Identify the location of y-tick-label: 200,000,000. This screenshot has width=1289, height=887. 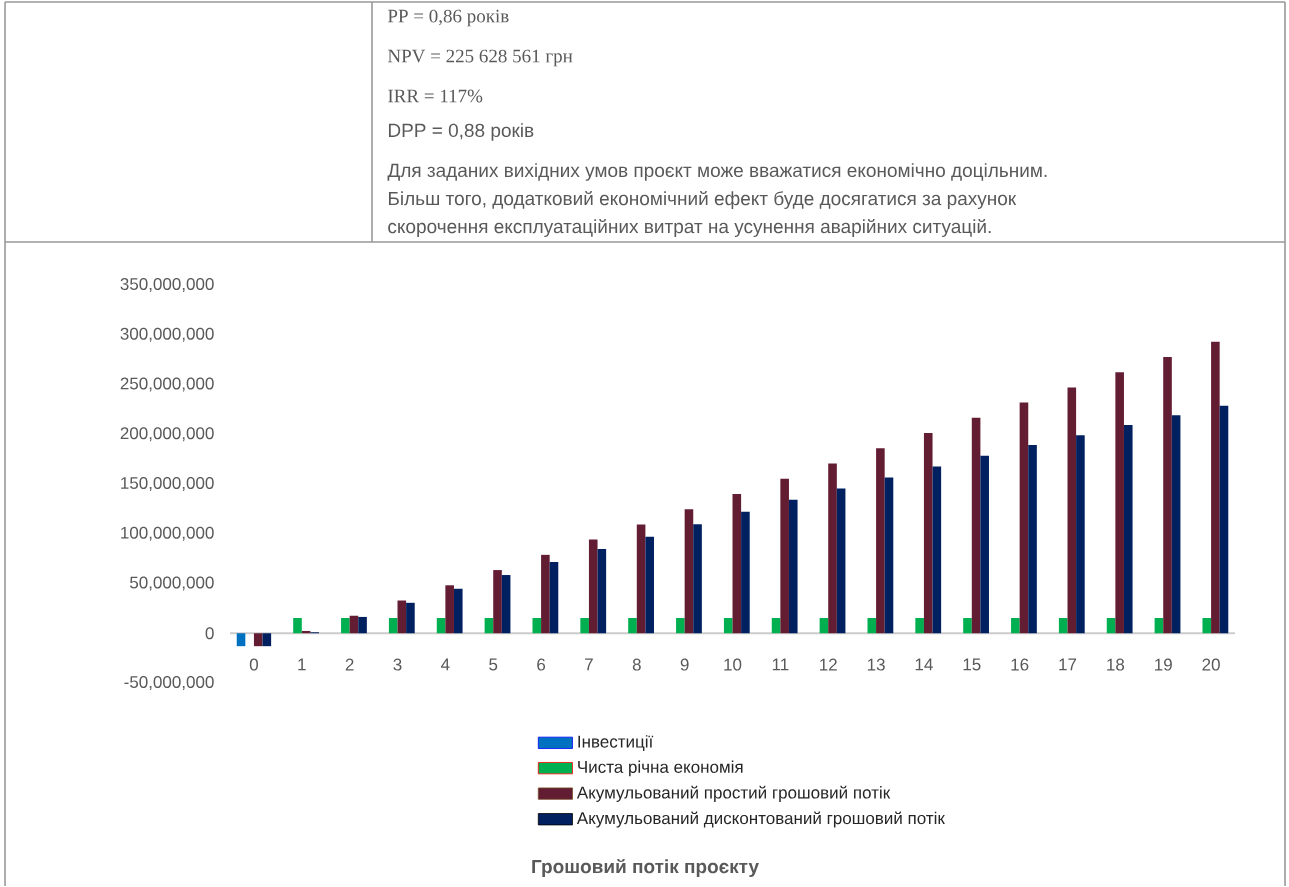
(167, 434).